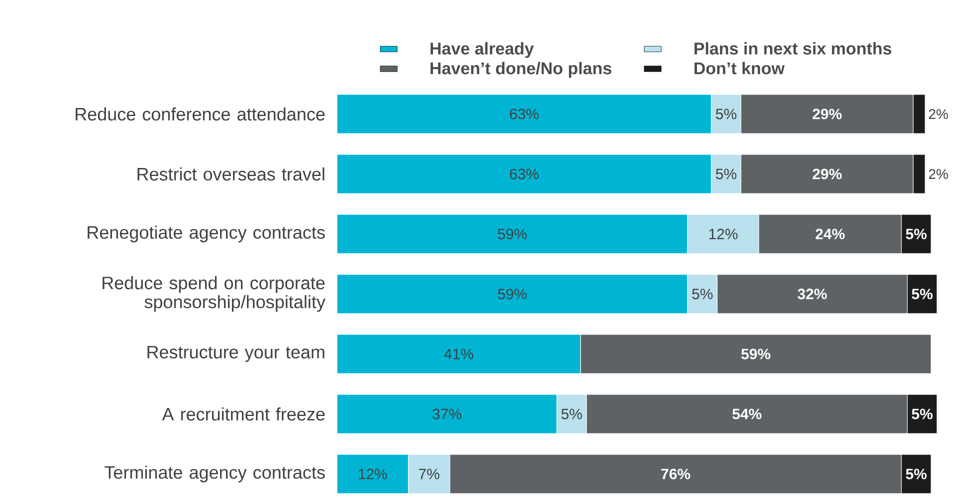 The image size is (979, 501). Describe the element at coordinates (447, 414) in the screenshot. I see `data-label: 37%` at that location.